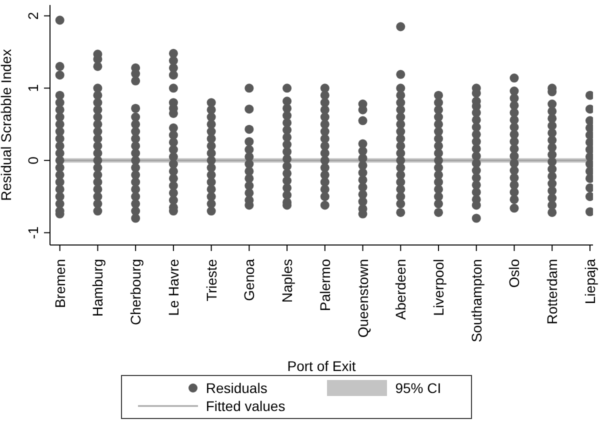  Describe the element at coordinates (60, 283) in the screenshot. I see `x-tick-label: Bremen` at that location.